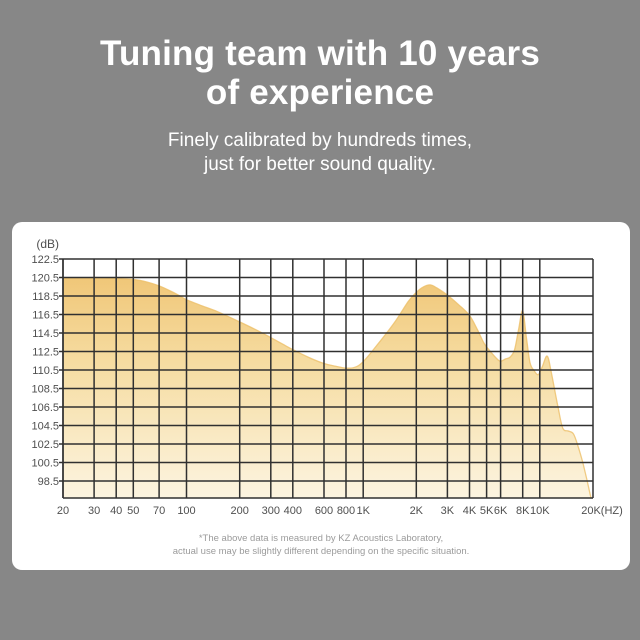 This screenshot has height=640, width=640. I want to click on x-axis-tick-label: 400, so click(293, 511).